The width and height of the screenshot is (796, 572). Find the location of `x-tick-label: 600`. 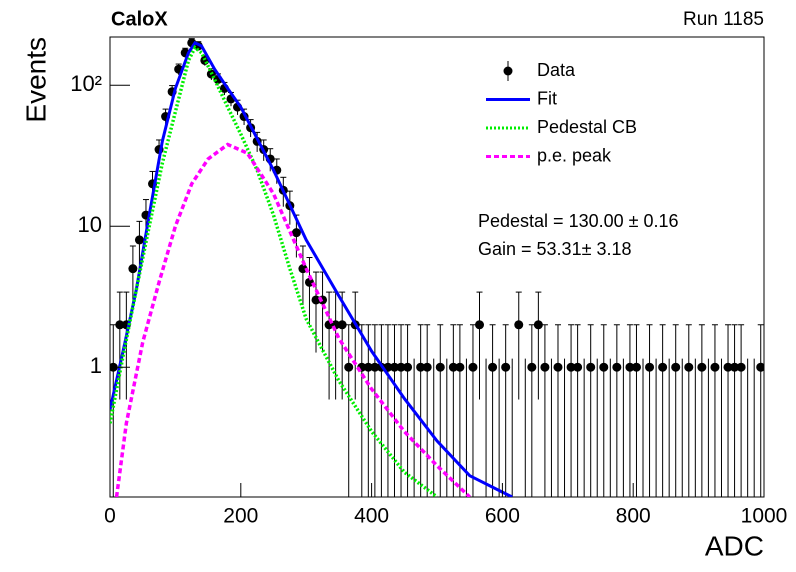

x-tick-label: 600 is located at coordinates (502, 516).